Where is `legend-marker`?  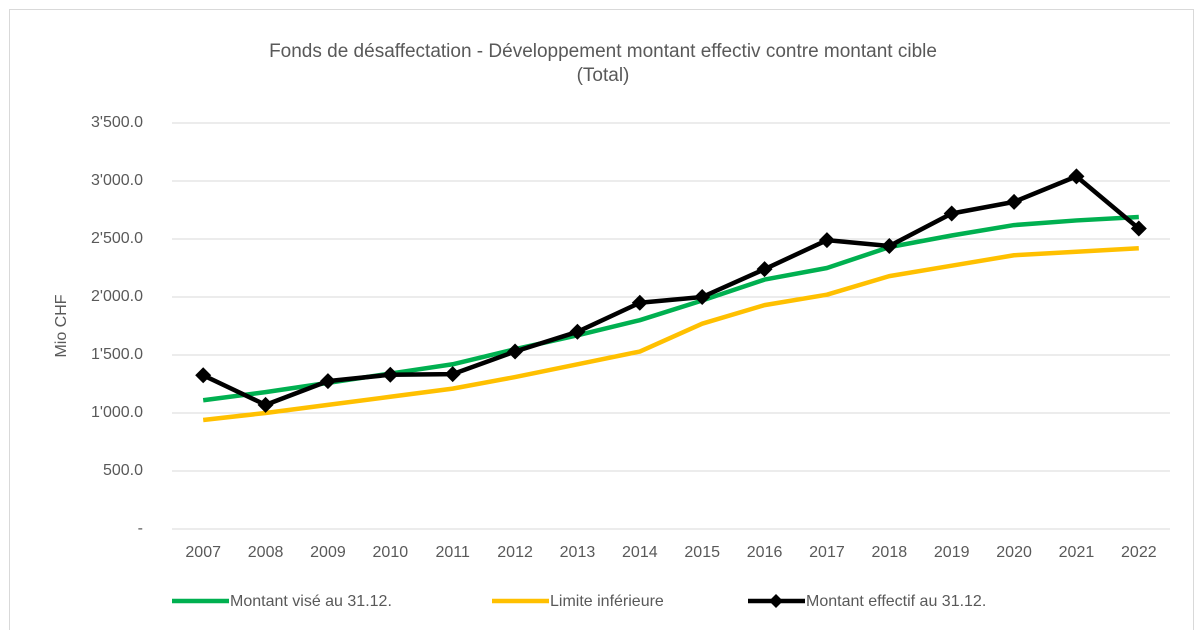 legend-marker is located at coordinates (776, 601).